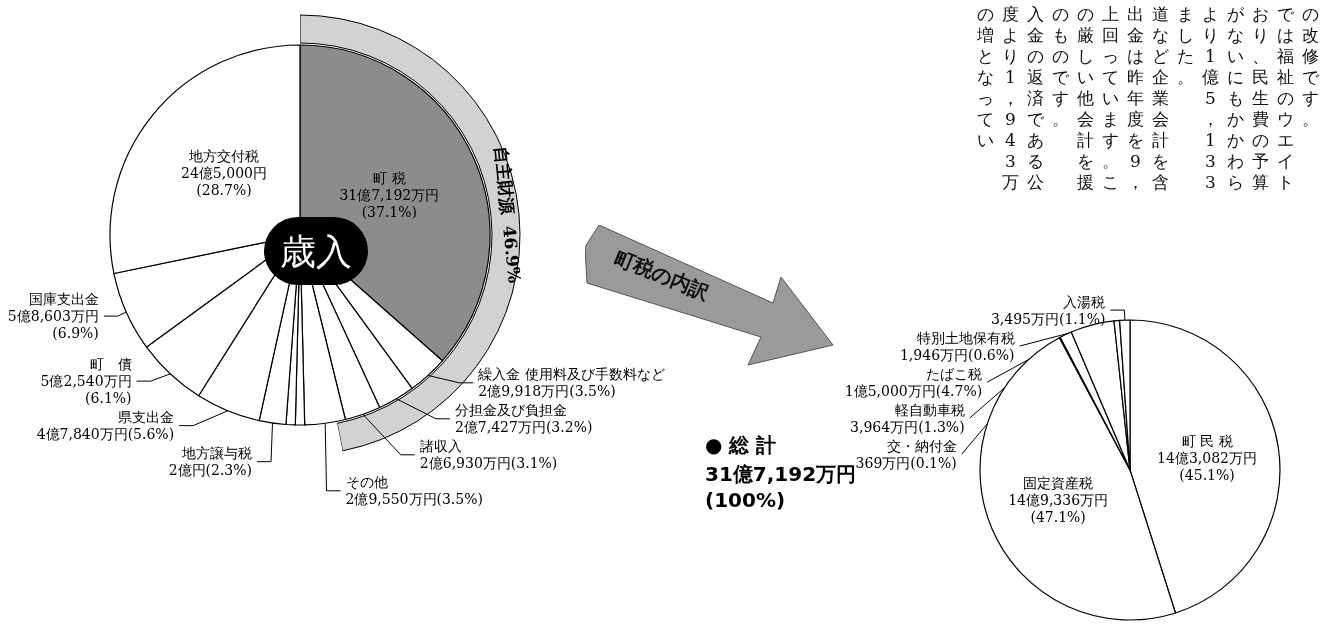 The image size is (1329, 630). Describe the element at coordinates (1058, 509) in the screenshot. I see `data-label: 14億9,336万円 (47.1%)` at that location.